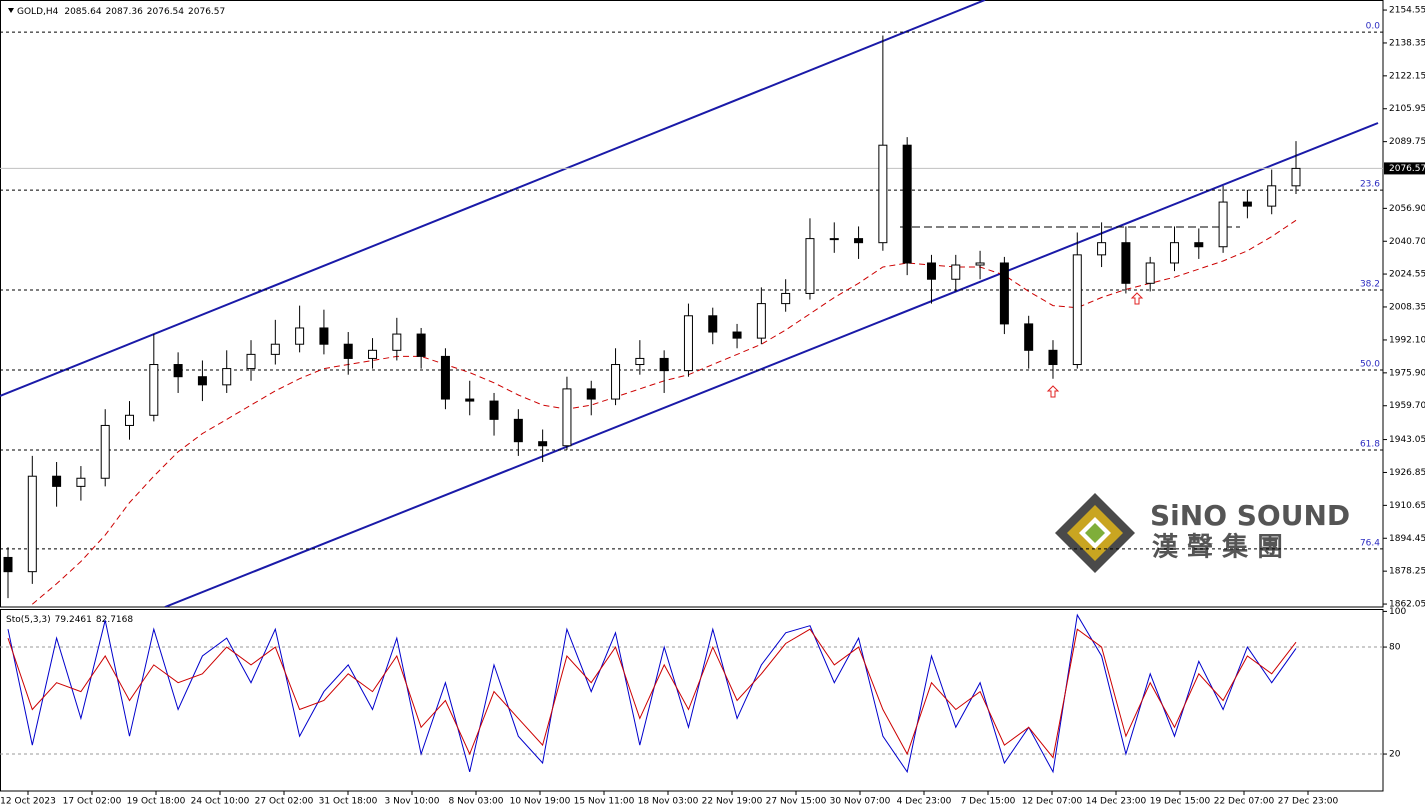 This screenshot has width=1425, height=811. What do you see at coordinates (988, 802) in the screenshot?
I see `x-tick-label: 7 Dec 15:00` at bounding box center [988, 802].